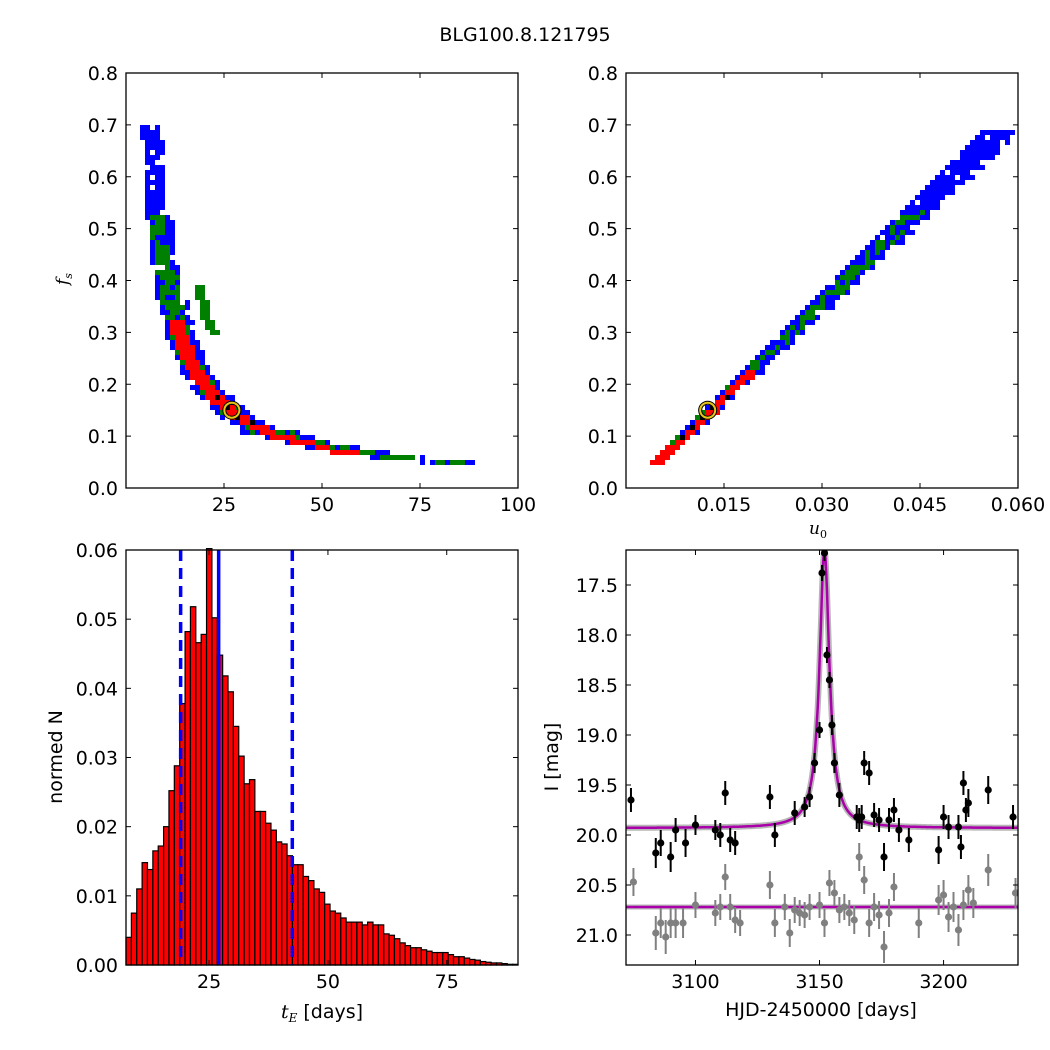 The height and width of the screenshot is (1050, 1050). What do you see at coordinates (603, 333) in the screenshot?
I see `y-tick-label: 0.3` at bounding box center [603, 333].